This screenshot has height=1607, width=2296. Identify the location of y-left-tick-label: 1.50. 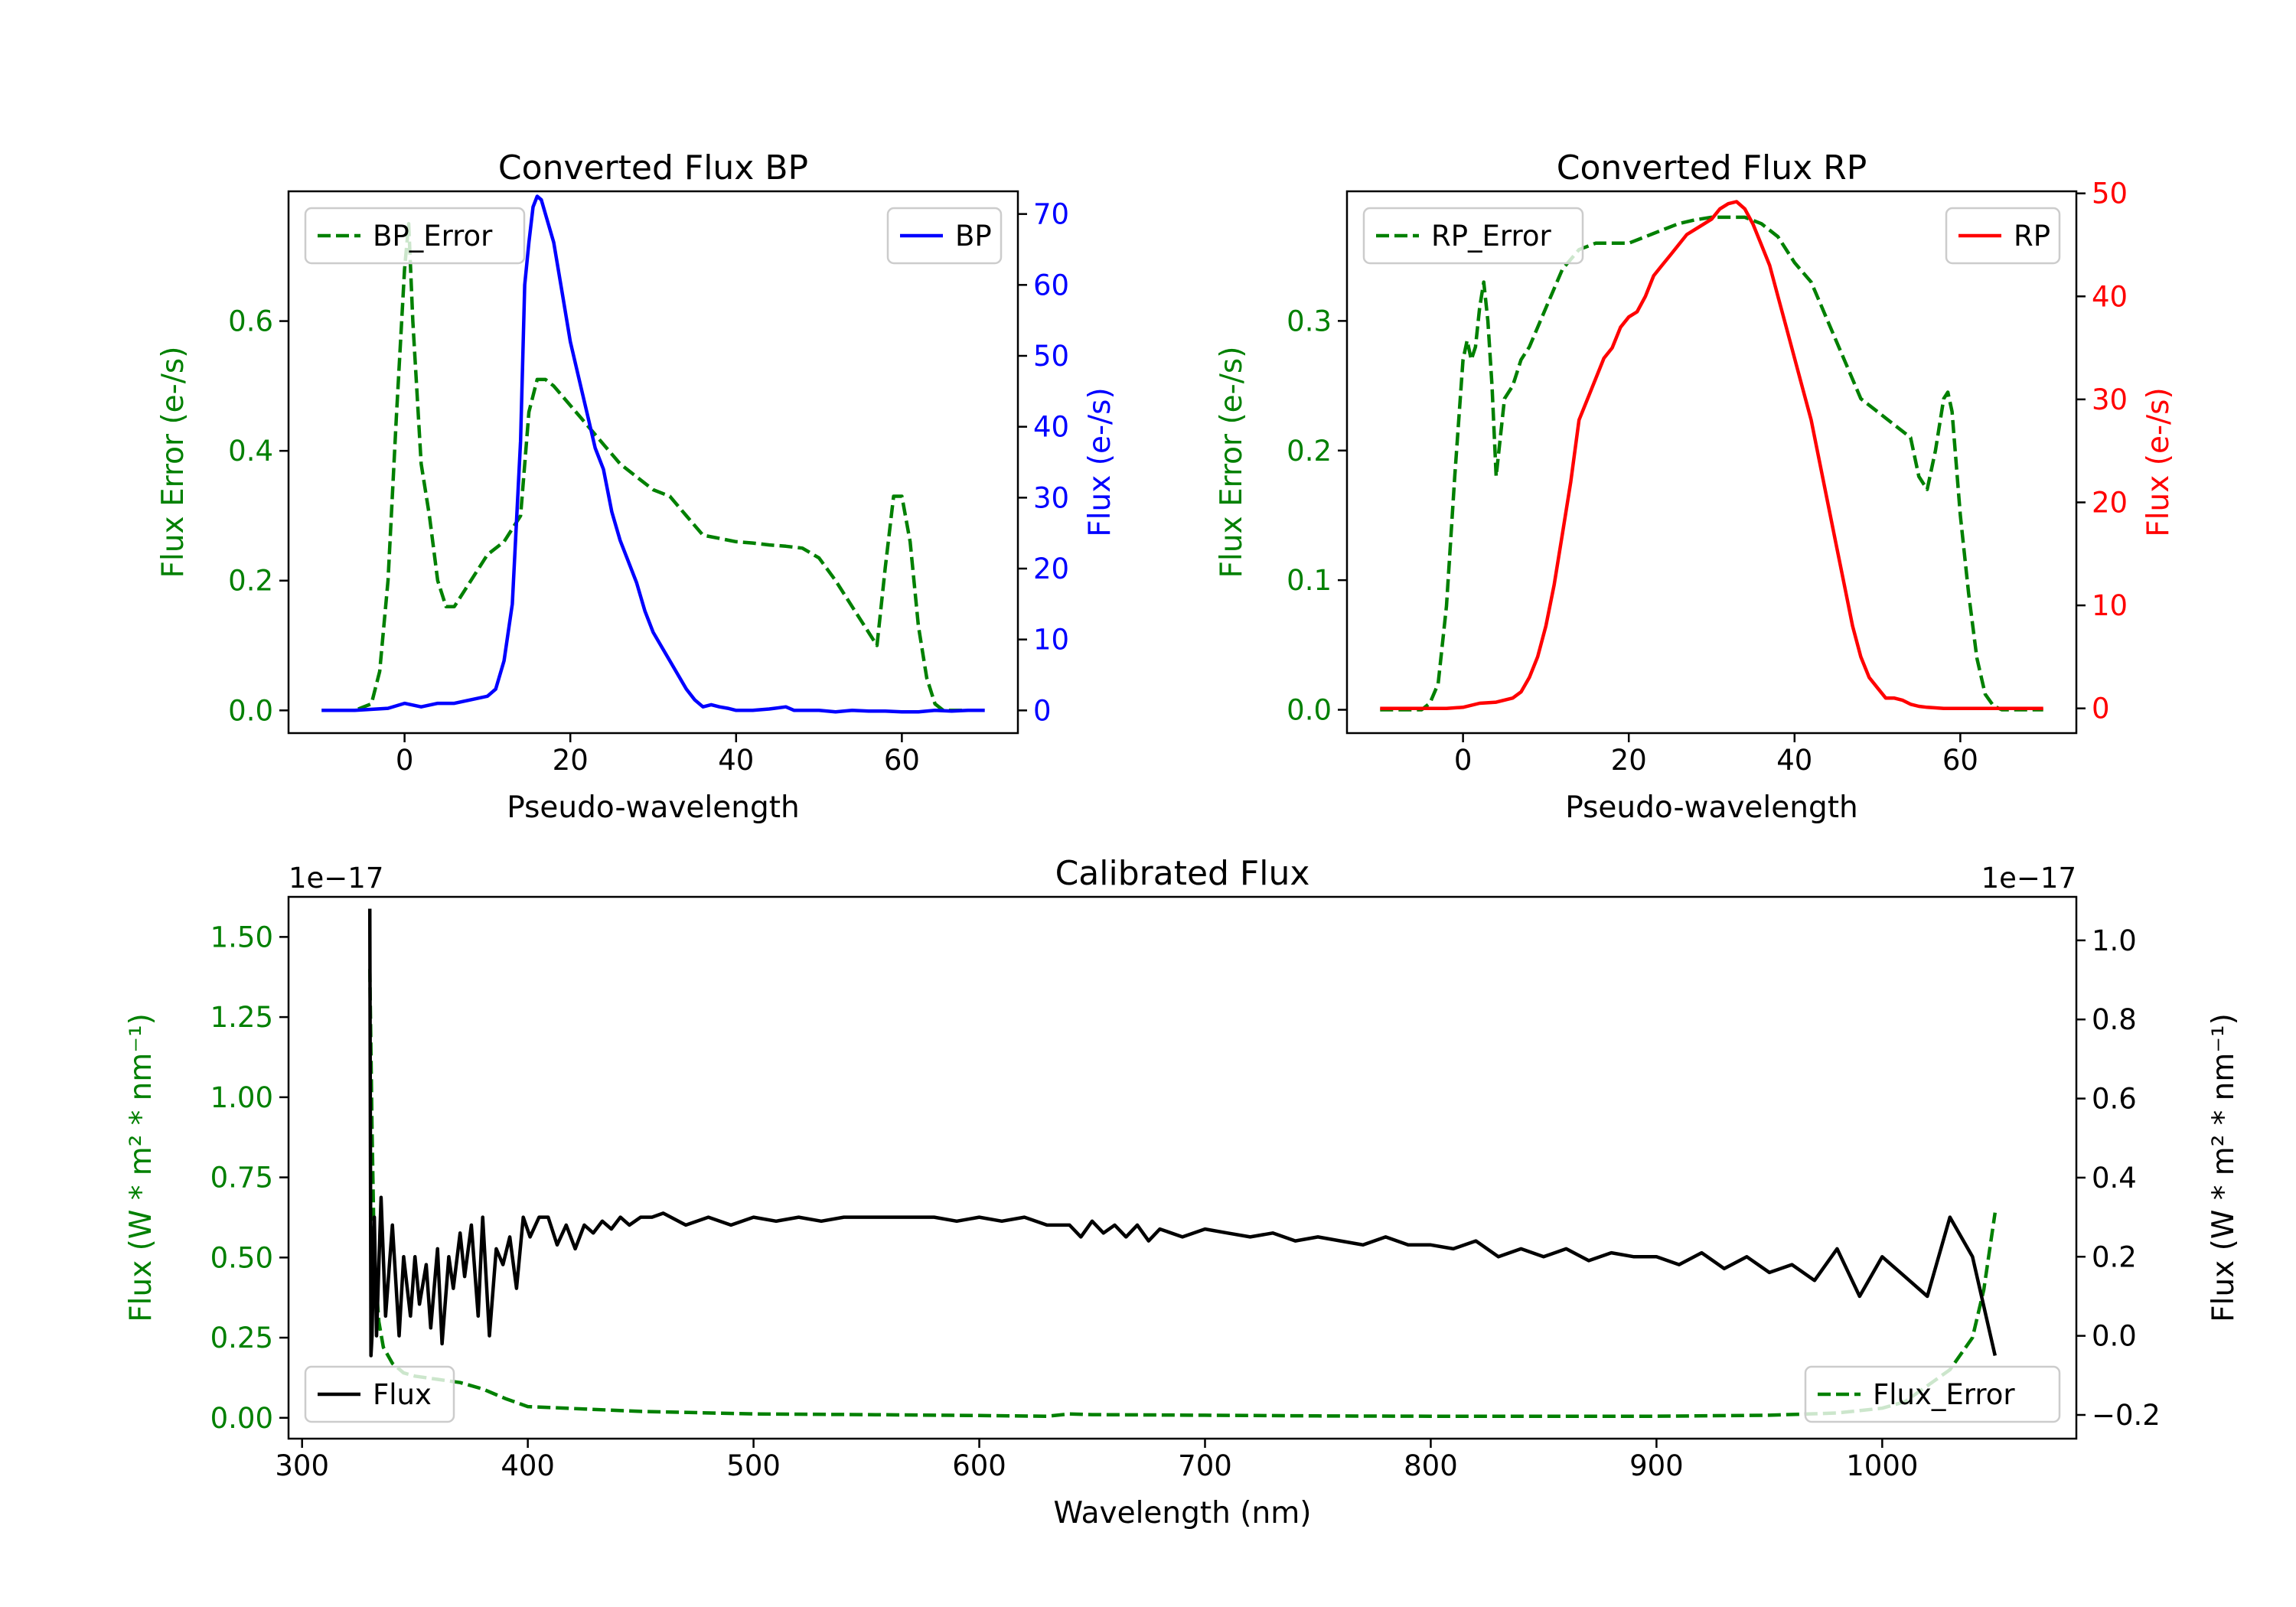
(241, 937).